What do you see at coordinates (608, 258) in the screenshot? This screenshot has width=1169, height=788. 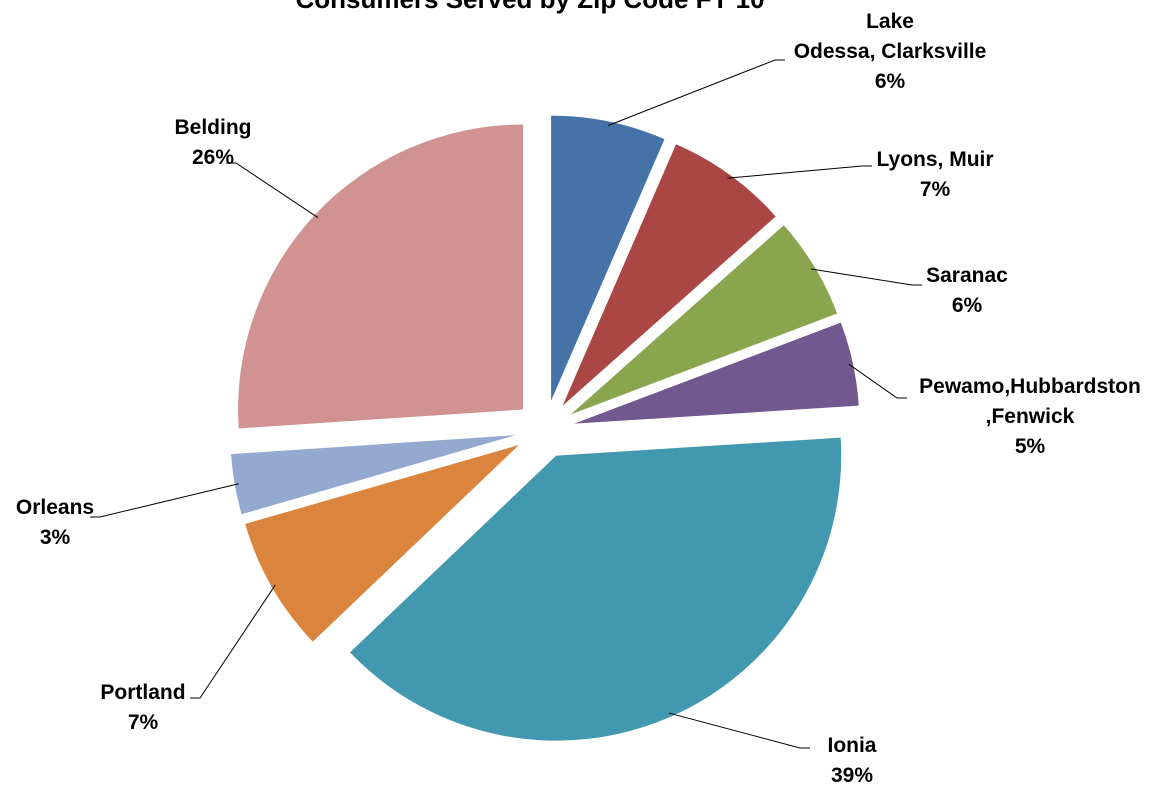 I see `pie-slice-lake-odessa-clarksville` at bounding box center [608, 258].